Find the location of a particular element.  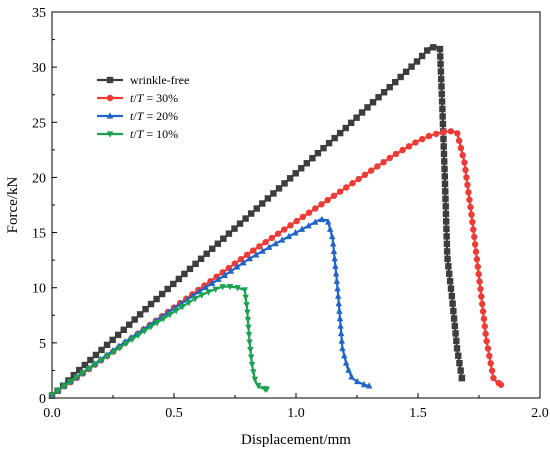

x-tick-label: 0.5 is located at coordinates (174, 413).